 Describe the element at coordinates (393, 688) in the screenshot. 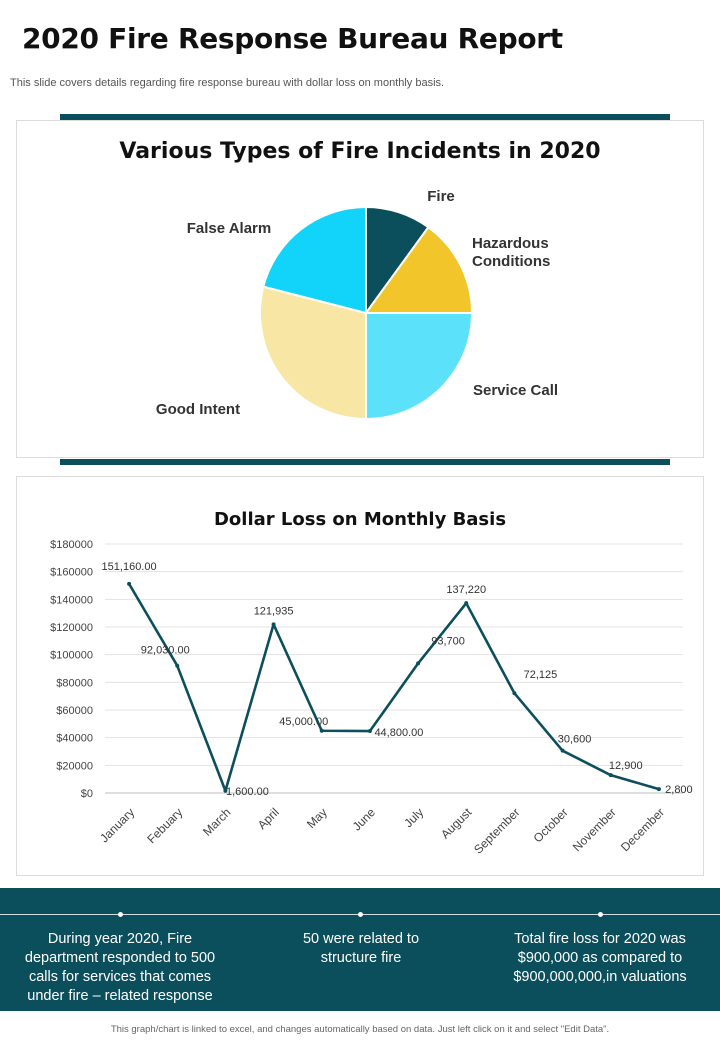

I see `dollar-loss-line` at that location.